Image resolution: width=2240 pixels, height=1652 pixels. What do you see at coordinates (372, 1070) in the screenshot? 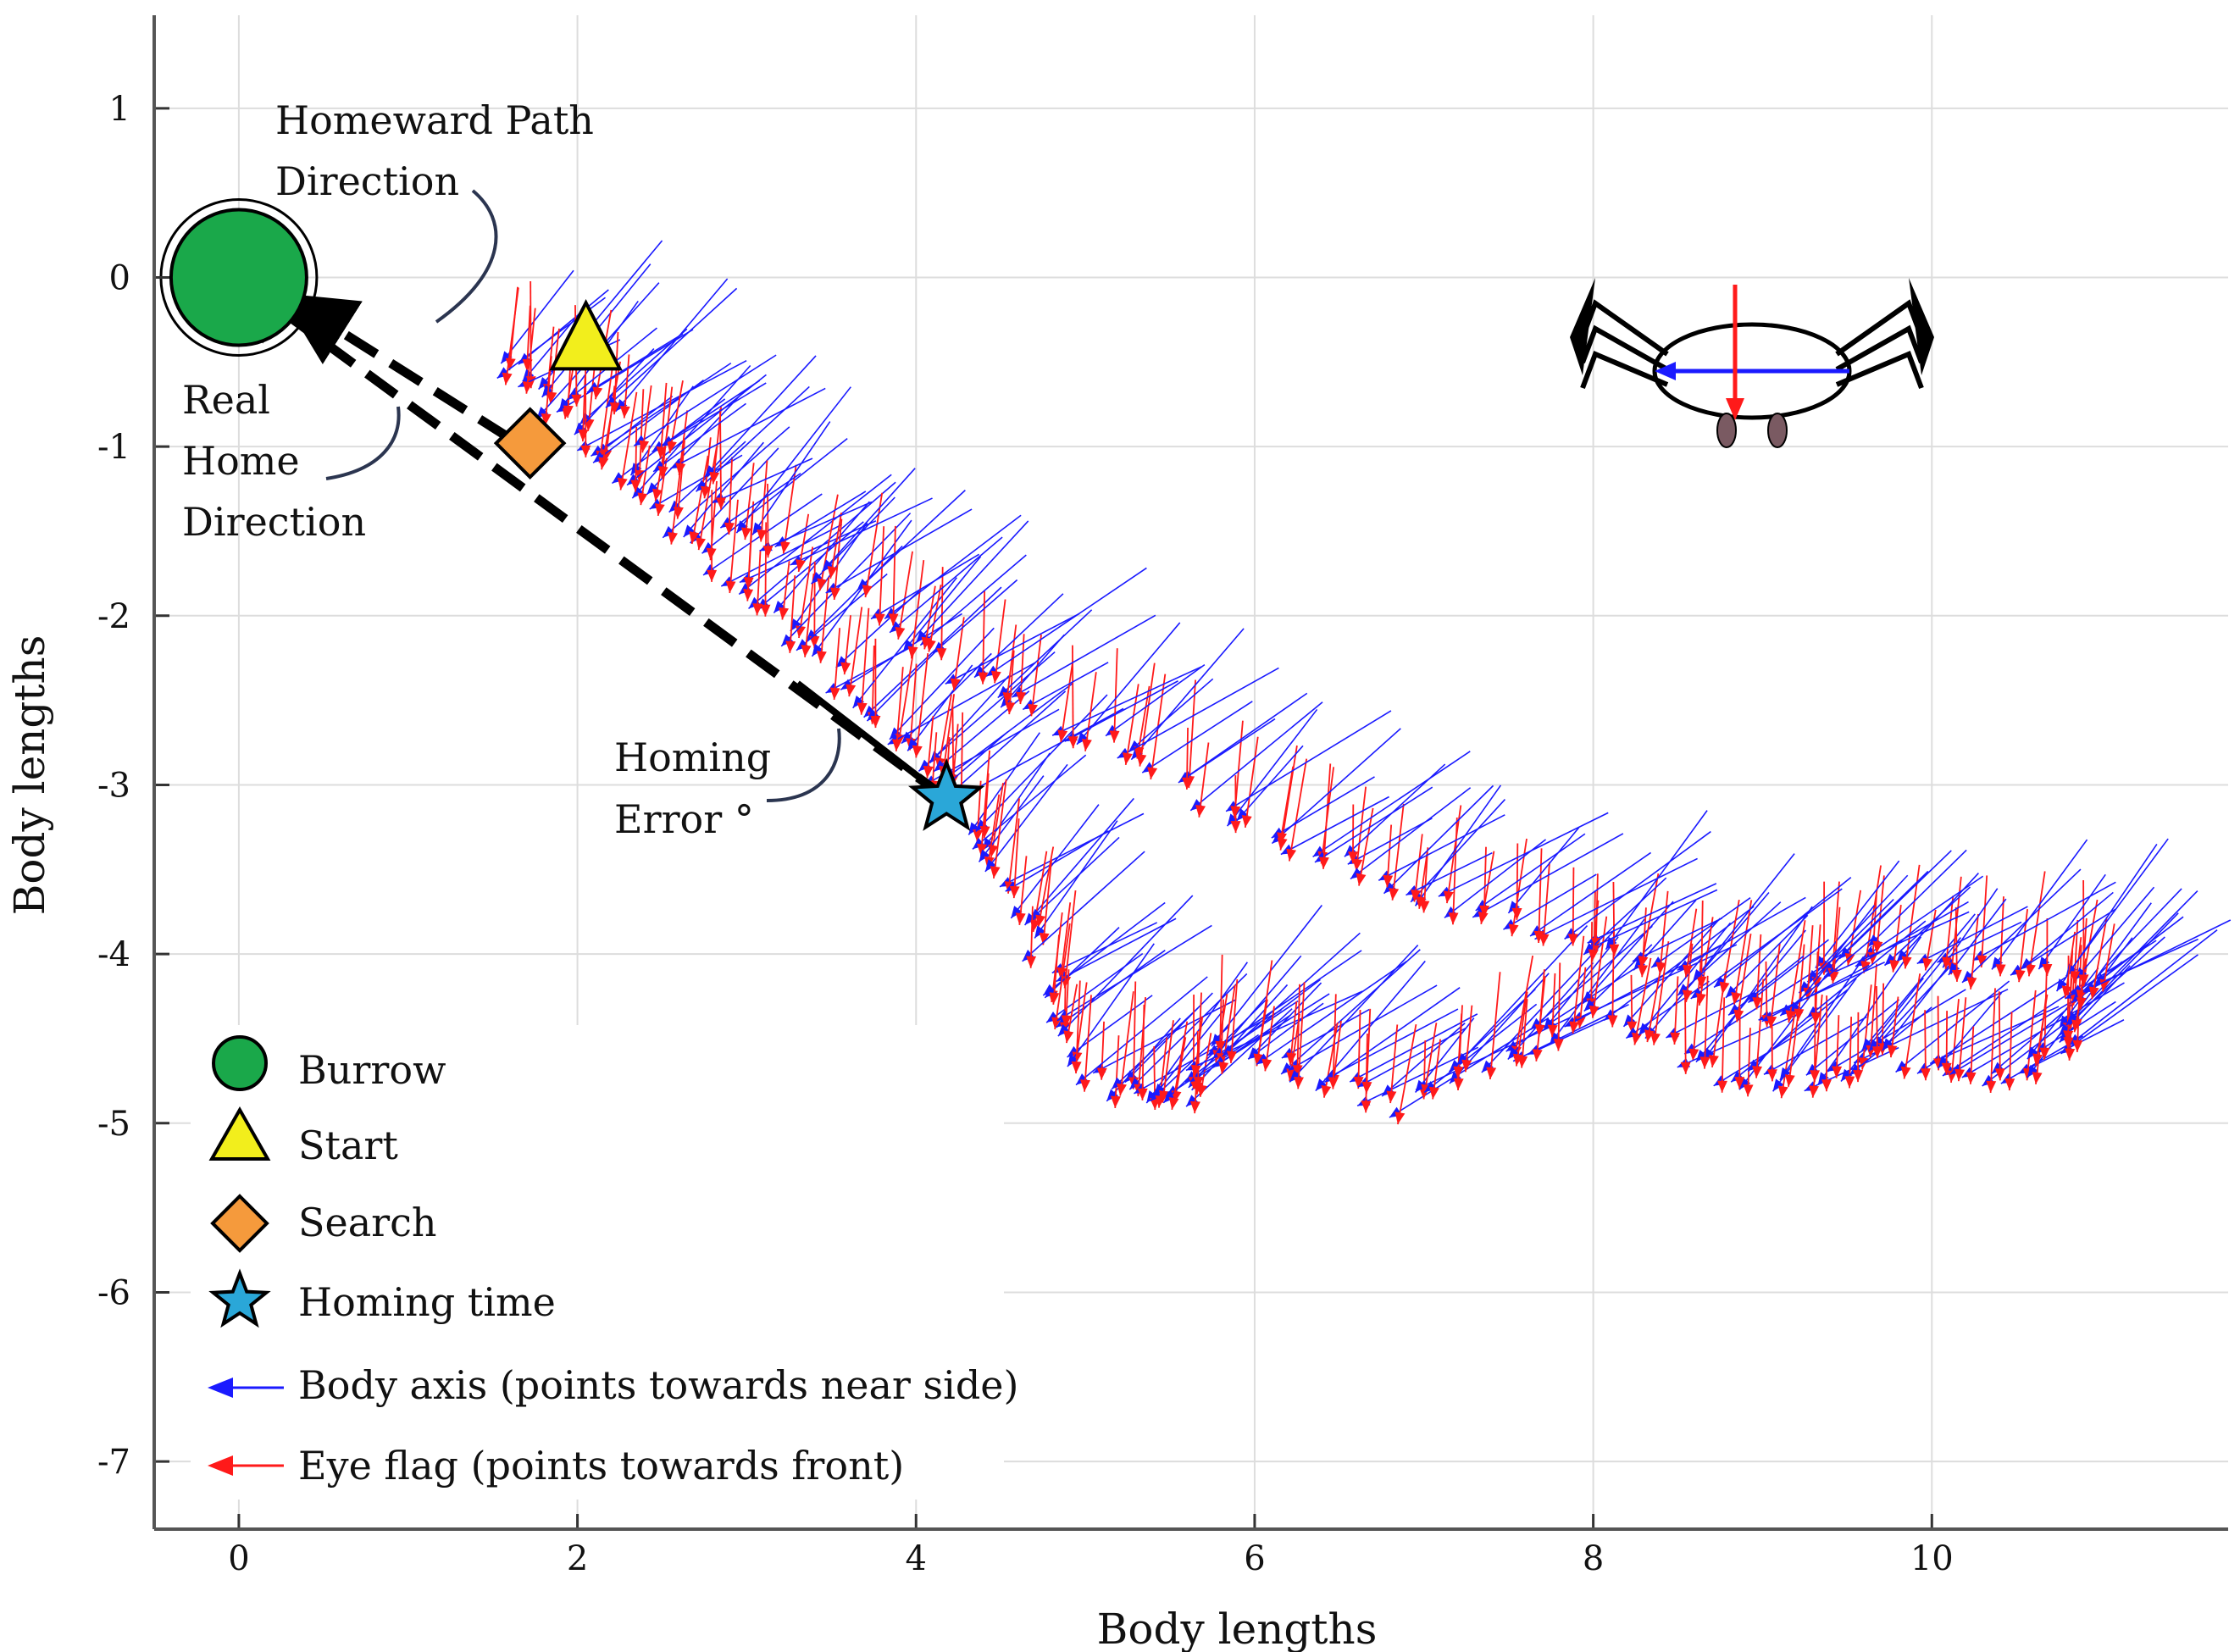
I see `legend-label-burrow: Burrow` at bounding box center [372, 1070].